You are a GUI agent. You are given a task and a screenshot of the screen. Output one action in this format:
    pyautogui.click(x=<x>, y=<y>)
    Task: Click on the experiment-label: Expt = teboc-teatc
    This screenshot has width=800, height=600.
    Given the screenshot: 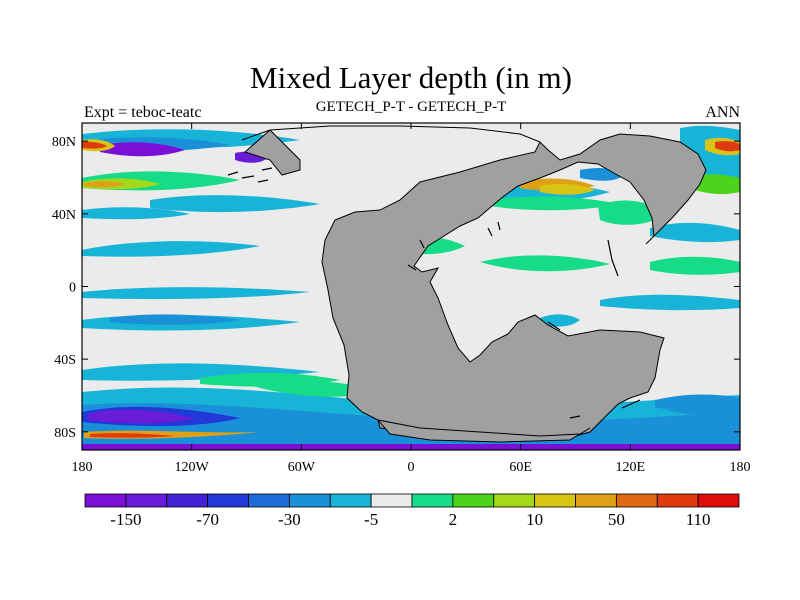 What is the action you would take?
    pyautogui.click(x=142, y=112)
    